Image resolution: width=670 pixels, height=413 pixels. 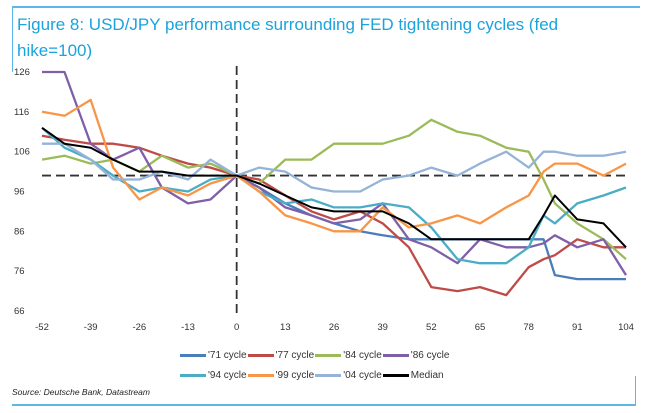 What do you see at coordinates (334, 327) in the screenshot?
I see `x-tick-label: 26` at bounding box center [334, 327].